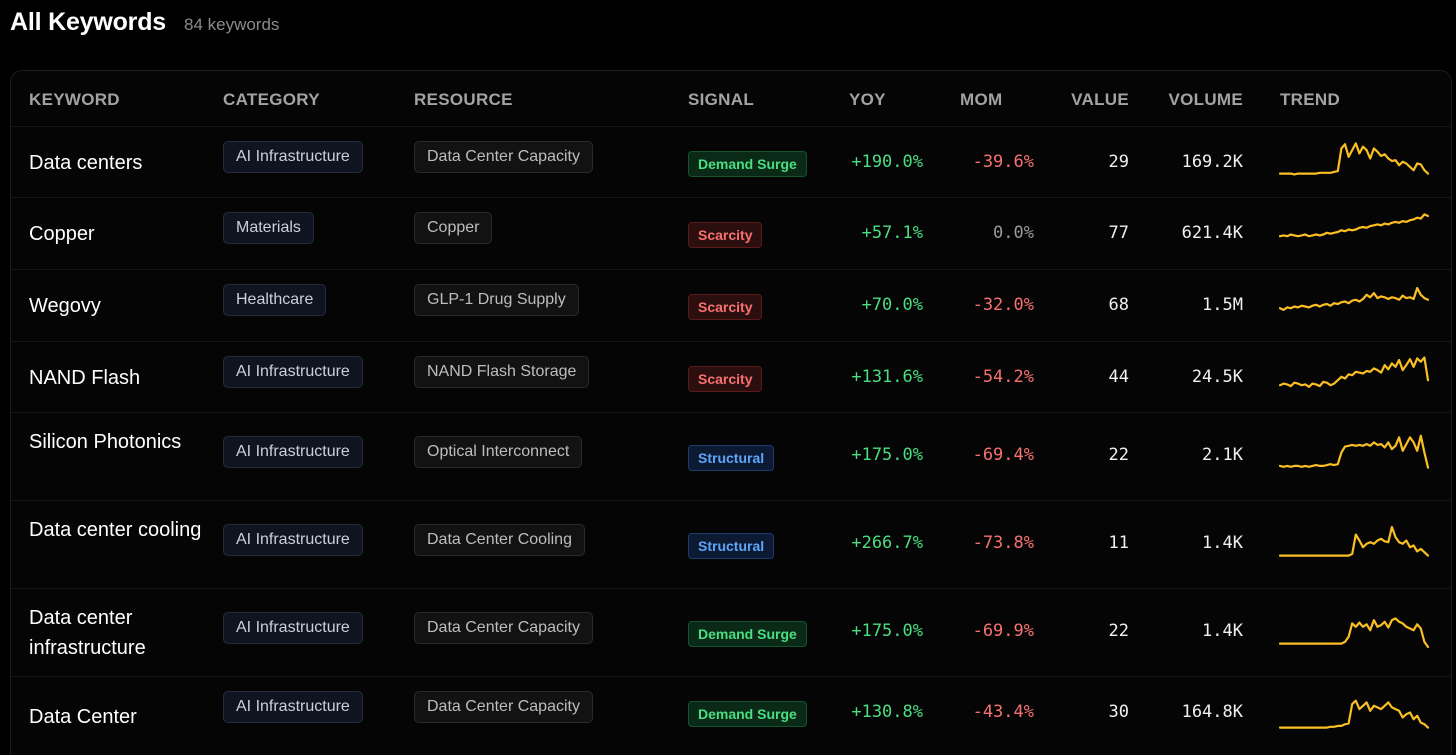 The image size is (1456, 755). What do you see at coordinates (981, 99) in the screenshot?
I see `column-header-mom: MOM` at bounding box center [981, 99].